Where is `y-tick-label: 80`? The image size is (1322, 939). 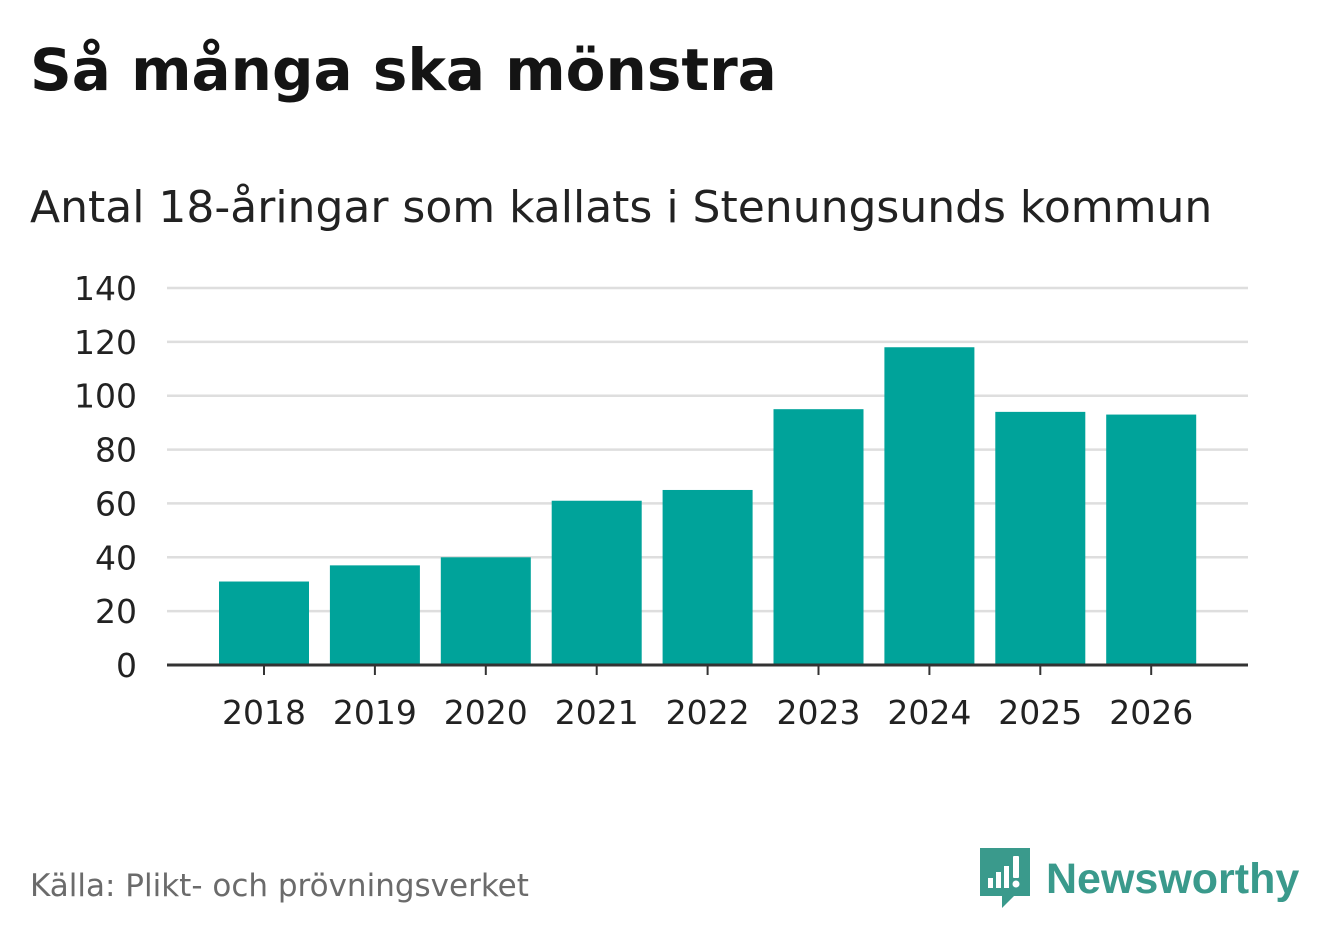
y-tick-label: 80 is located at coordinates (116, 450).